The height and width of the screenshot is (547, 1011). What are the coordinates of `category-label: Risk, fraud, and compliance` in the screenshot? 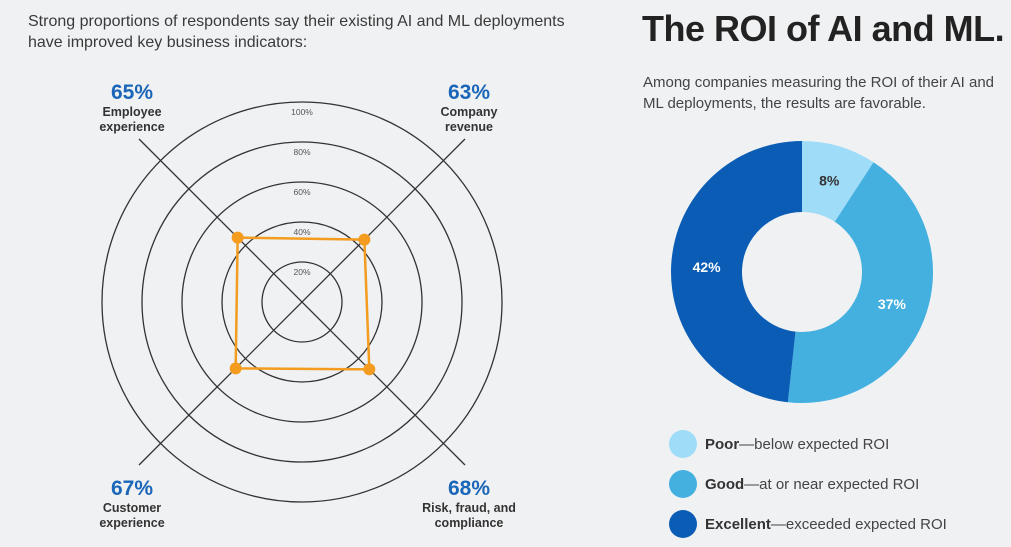 It's located at (469, 515).